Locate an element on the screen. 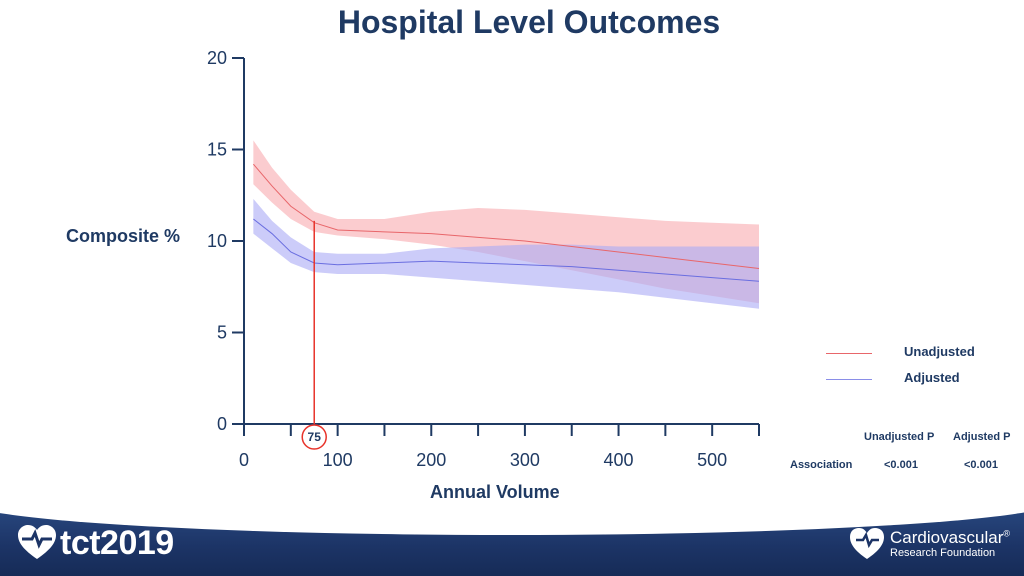  y-tick-label: 0 is located at coordinates (222, 424).